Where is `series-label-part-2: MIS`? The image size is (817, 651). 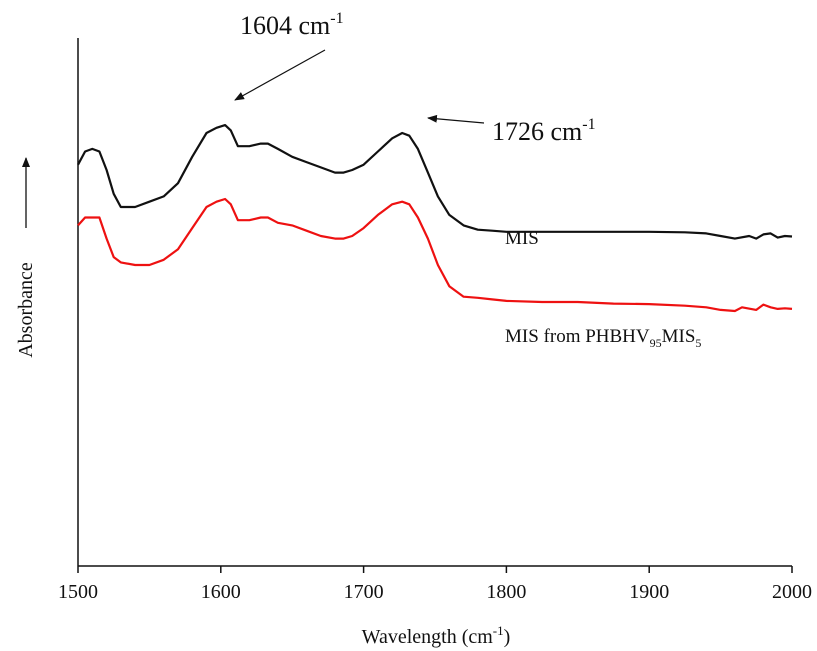 series-label-part-2: MIS is located at coordinates (679, 336).